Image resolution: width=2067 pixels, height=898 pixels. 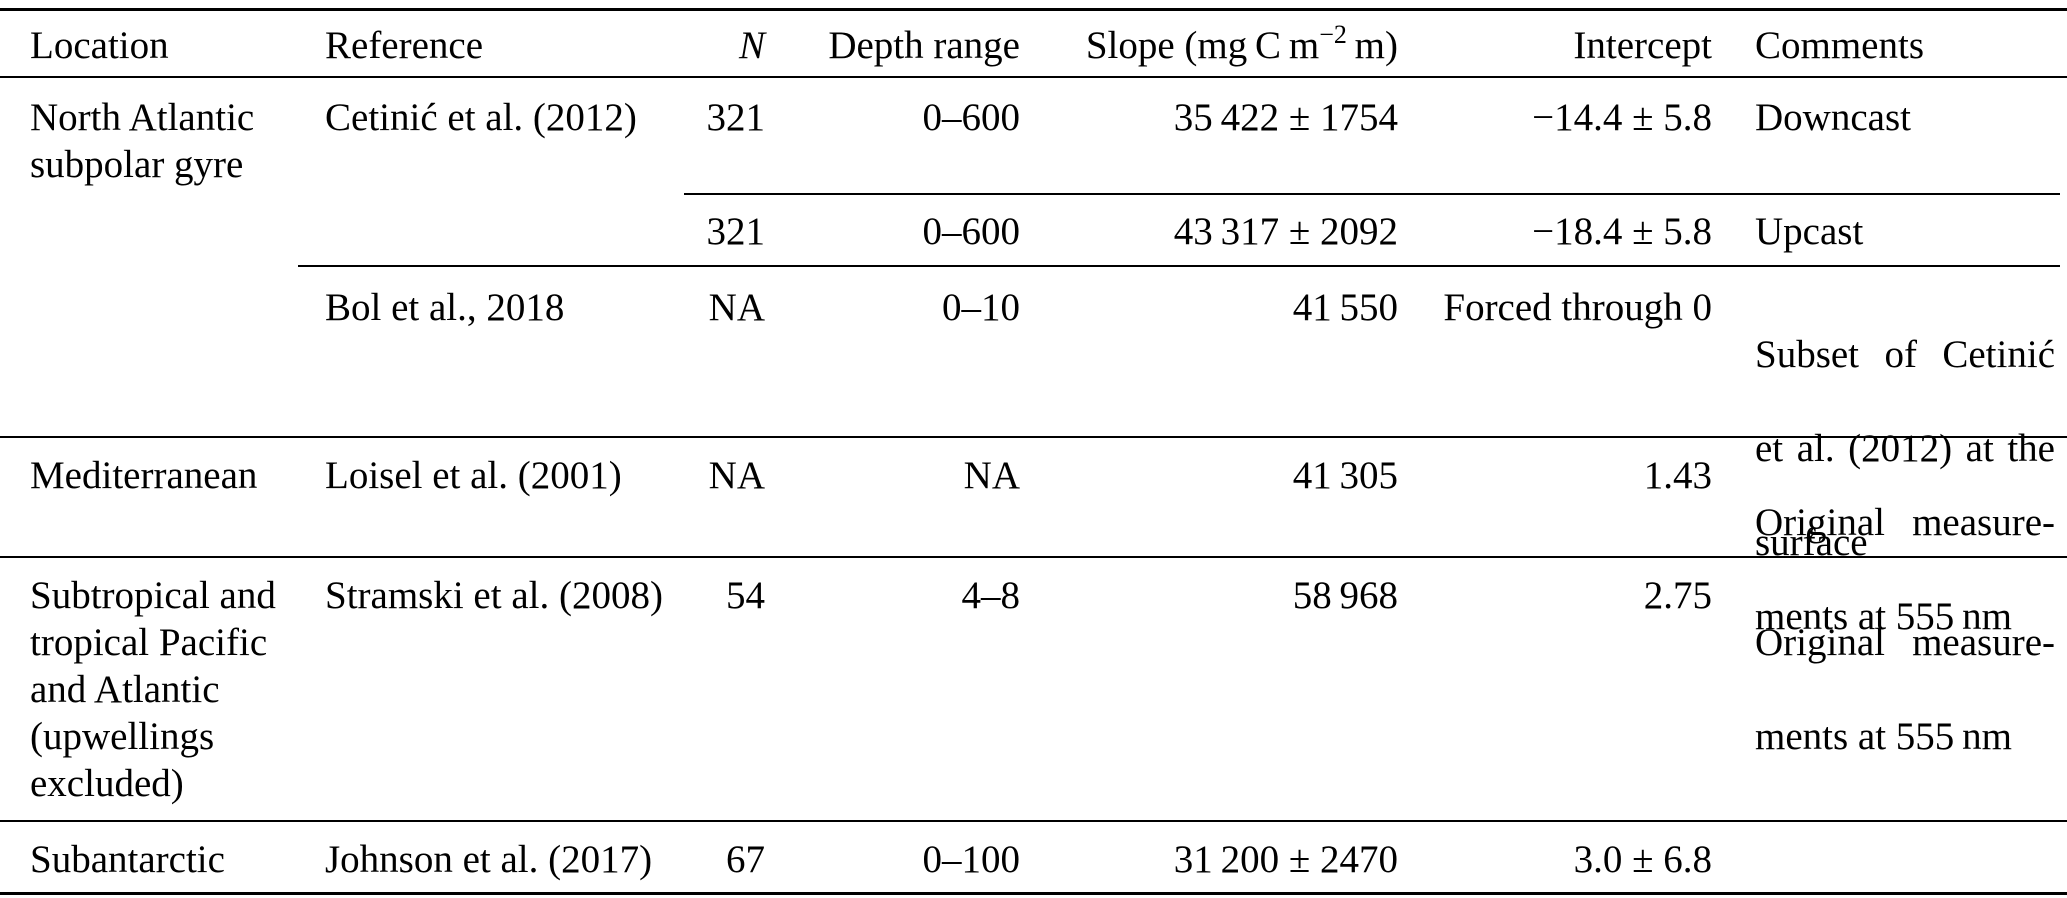 What do you see at coordinates (1202, 45) in the screenshot?
I see `header-slope-pre: Slope (mg C m` at bounding box center [1202, 45].